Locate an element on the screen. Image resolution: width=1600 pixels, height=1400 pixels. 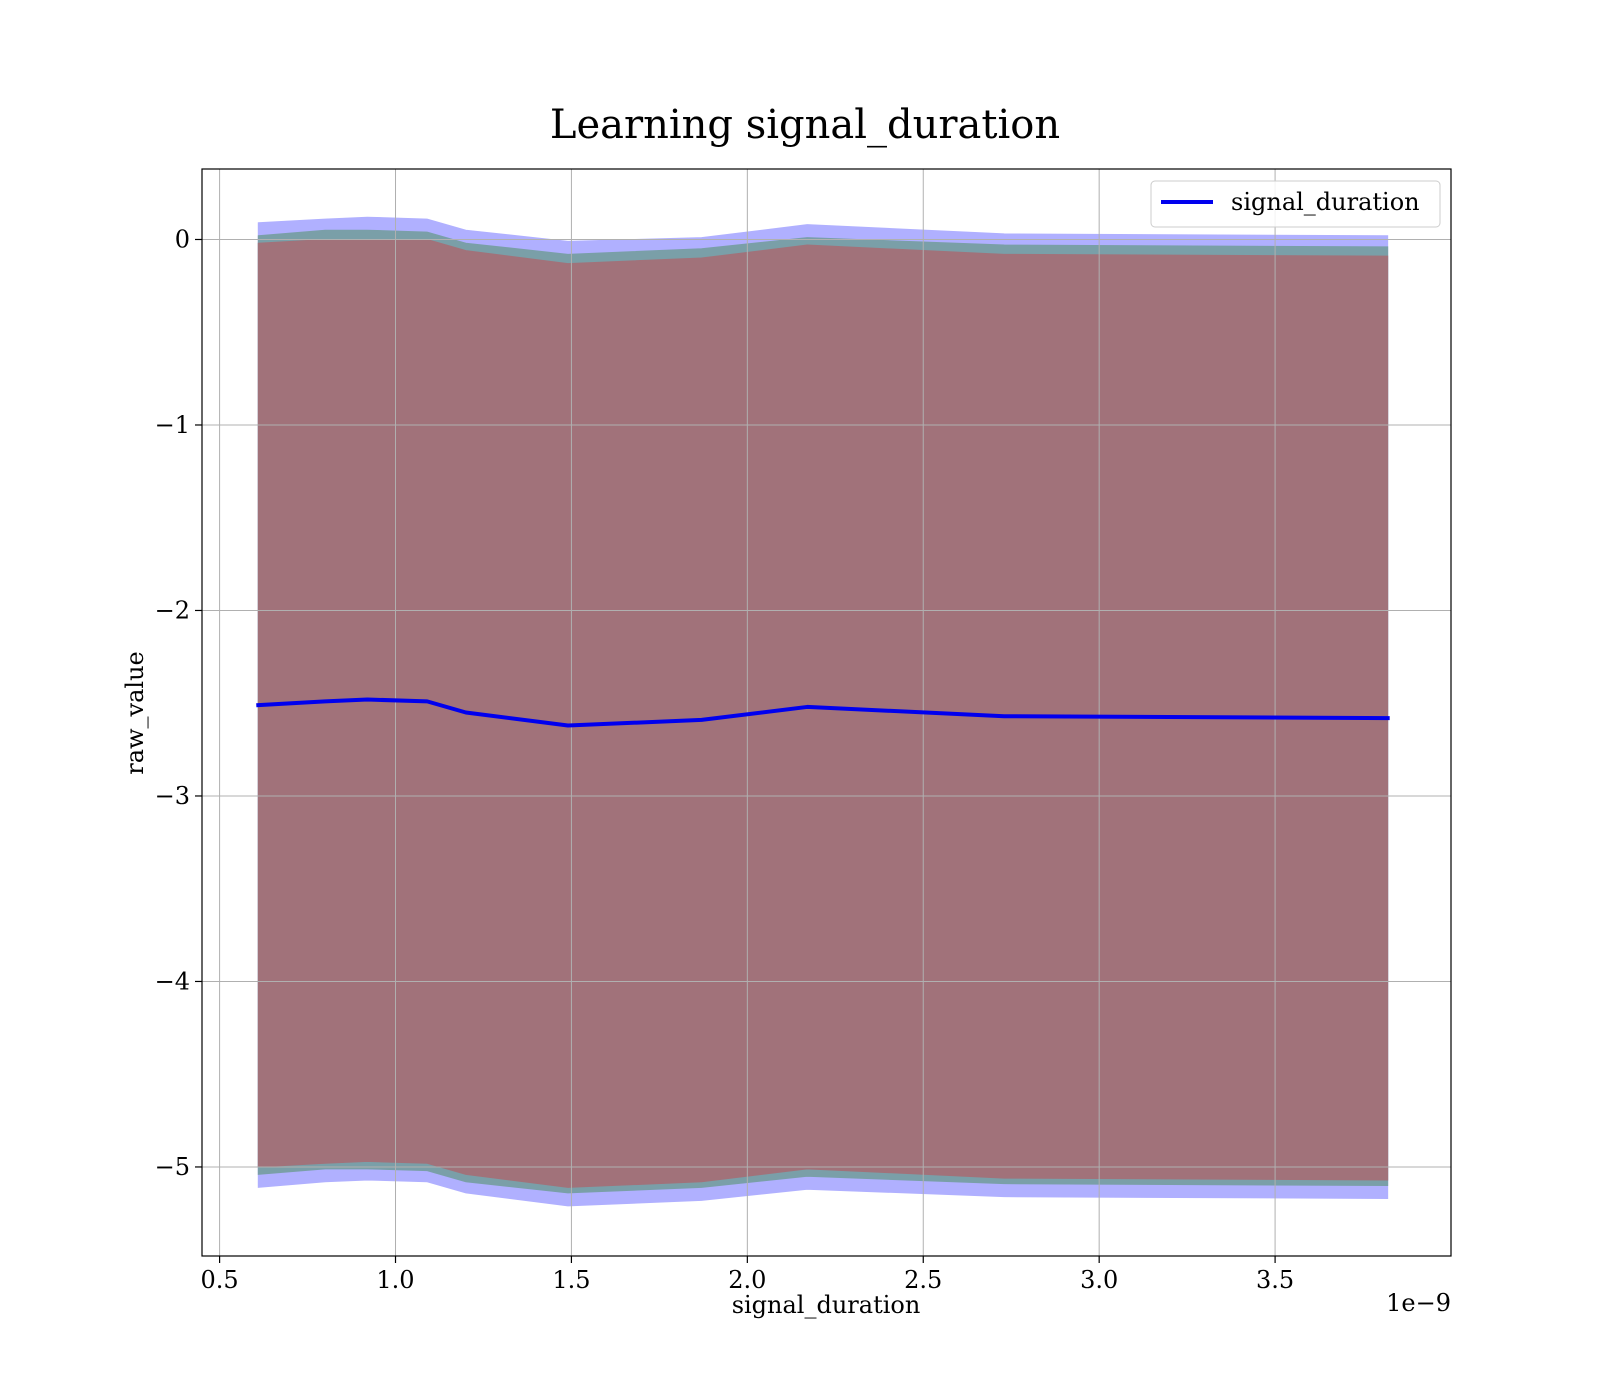
y-tick-label: −4 is located at coordinates (172, 981).